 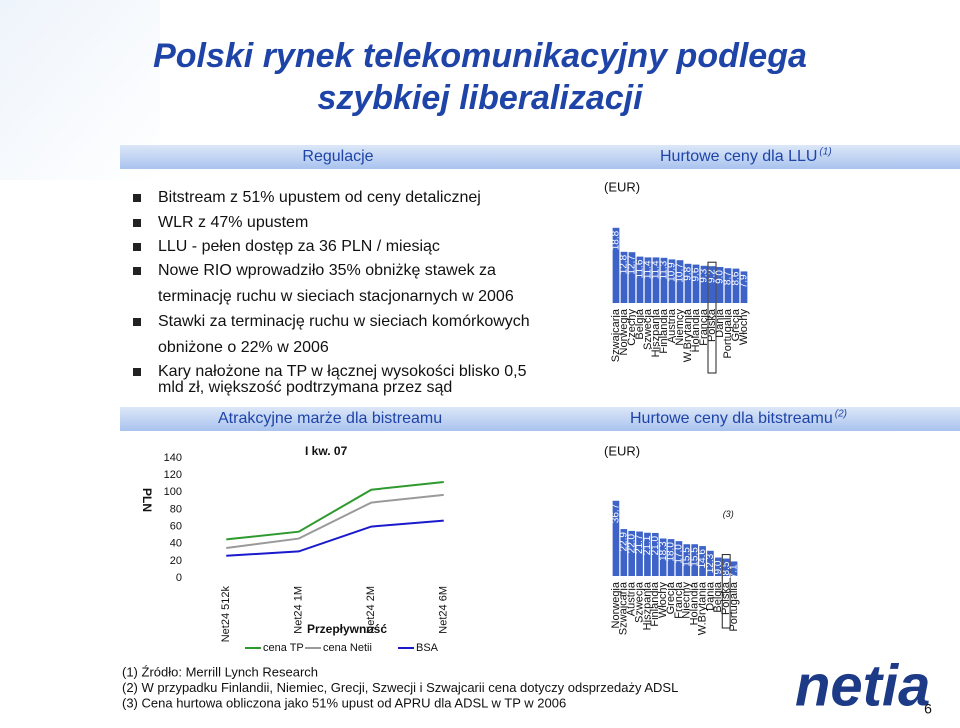 What do you see at coordinates (679, 600) in the screenshot?
I see `category-label: Francja` at bounding box center [679, 600].